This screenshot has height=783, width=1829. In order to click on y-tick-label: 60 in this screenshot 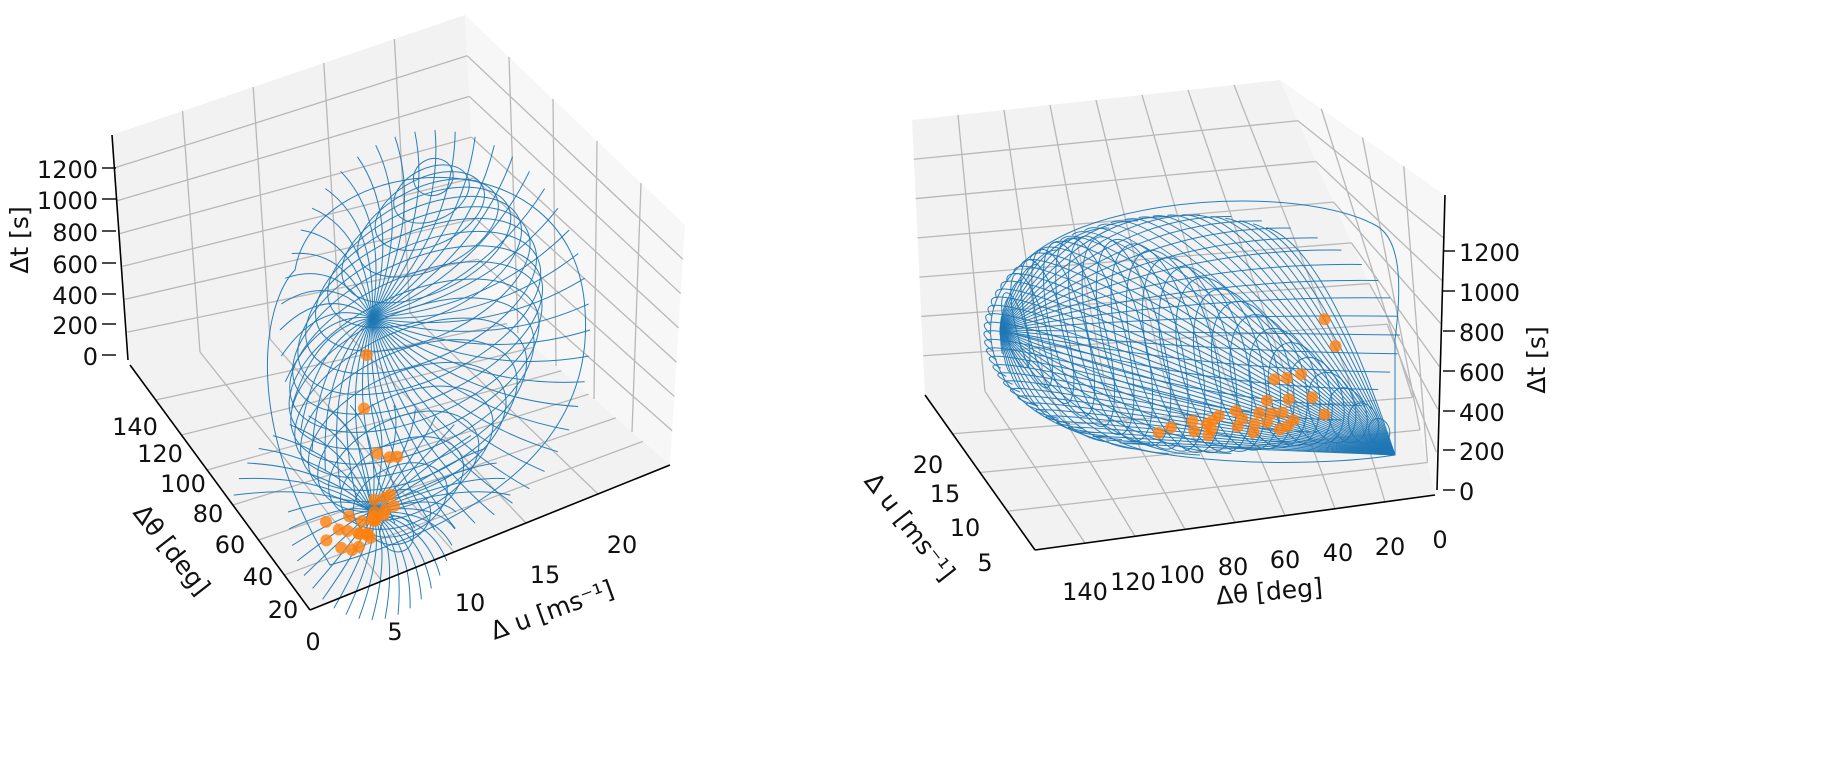, I will do `click(1285, 560)`.